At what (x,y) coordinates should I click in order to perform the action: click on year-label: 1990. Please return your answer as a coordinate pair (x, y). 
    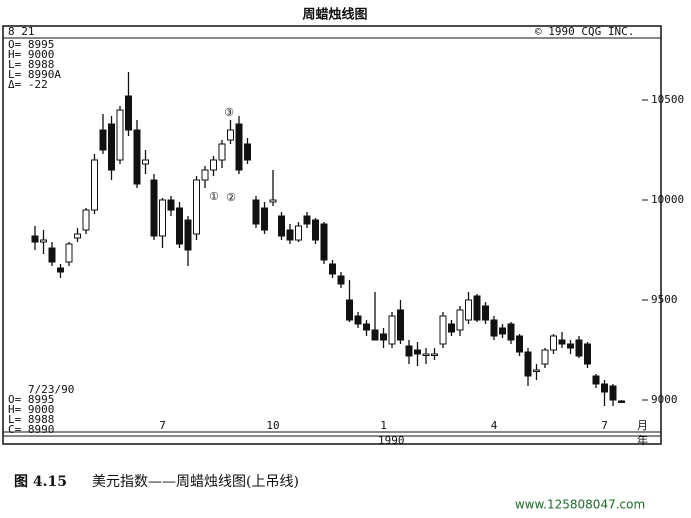
    Looking at the image, I should click on (391, 440).